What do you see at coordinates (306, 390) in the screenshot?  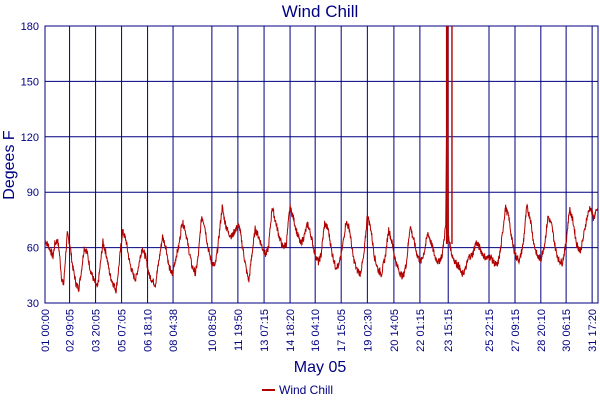 I see `legend-label: Wind Chill` at bounding box center [306, 390].